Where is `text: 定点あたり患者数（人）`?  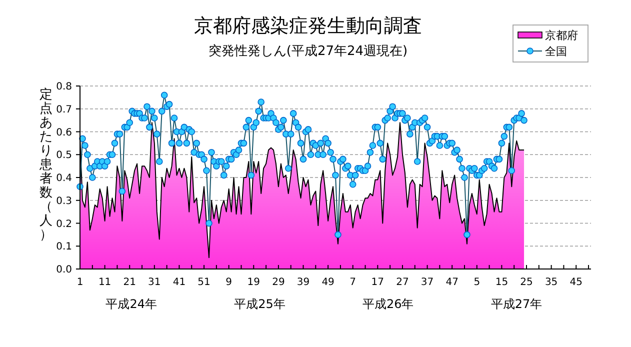
text: 定点あたり患者数（人） is located at coordinates (46, 165).